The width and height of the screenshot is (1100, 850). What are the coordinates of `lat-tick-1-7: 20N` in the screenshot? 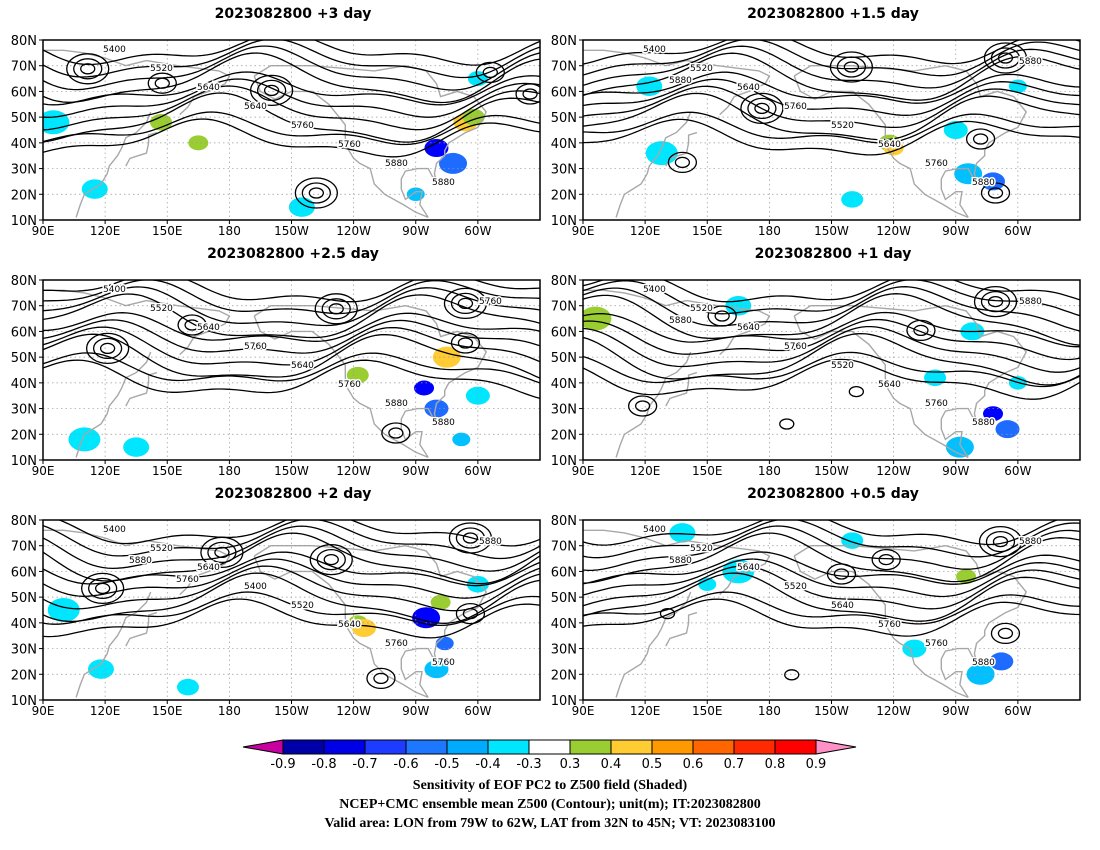 It's located at (24, 195).